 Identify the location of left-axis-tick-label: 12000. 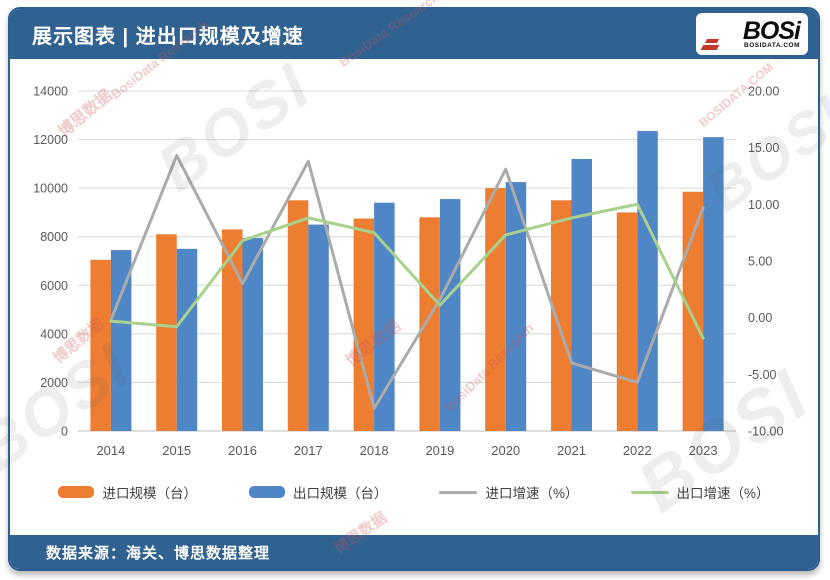
(50, 140).